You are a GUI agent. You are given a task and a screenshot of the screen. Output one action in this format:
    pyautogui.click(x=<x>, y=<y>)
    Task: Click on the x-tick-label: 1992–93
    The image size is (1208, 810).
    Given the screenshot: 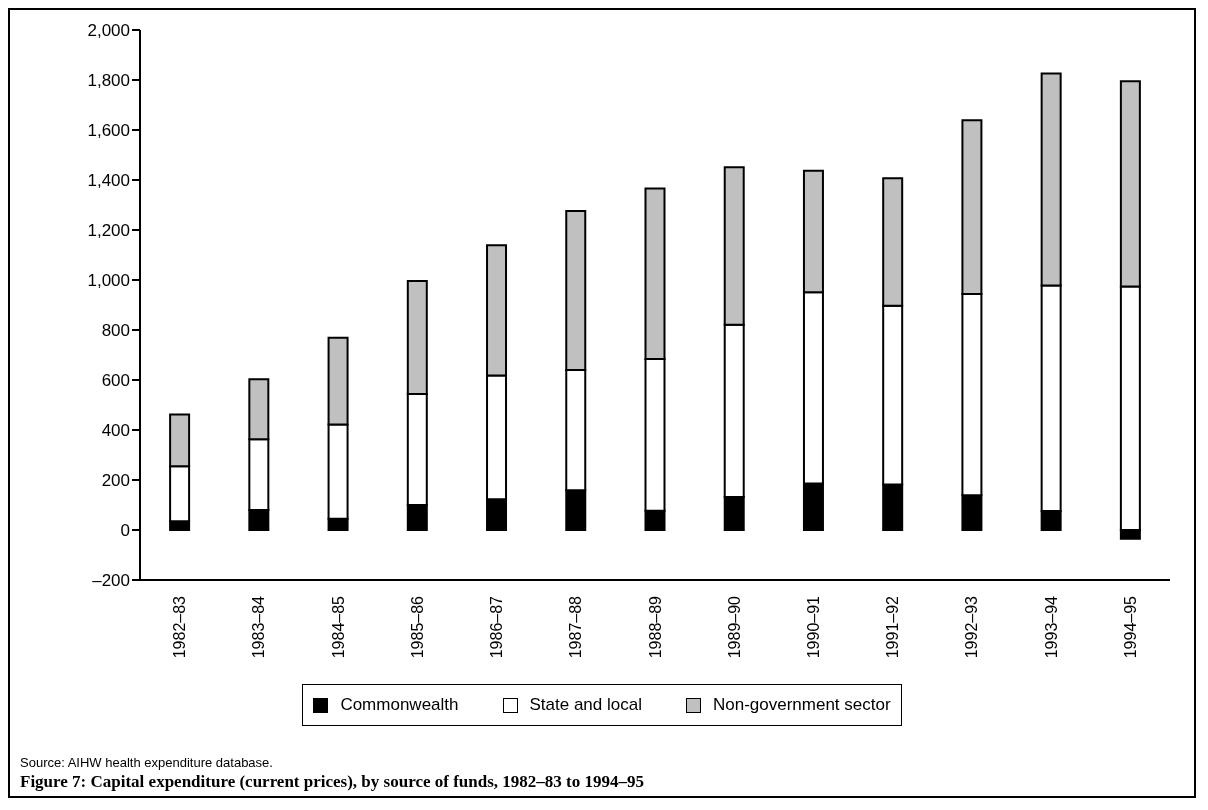 What is the action you would take?
    pyautogui.click(x=972, y=627)
    